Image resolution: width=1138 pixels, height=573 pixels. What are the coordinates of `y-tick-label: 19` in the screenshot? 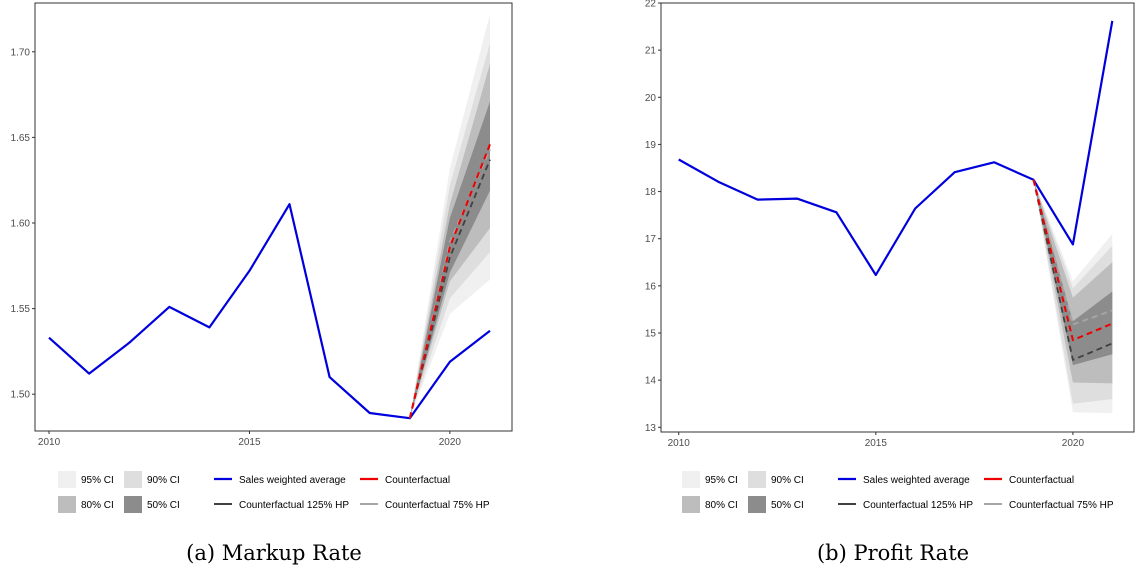 It's located at (651, 145).